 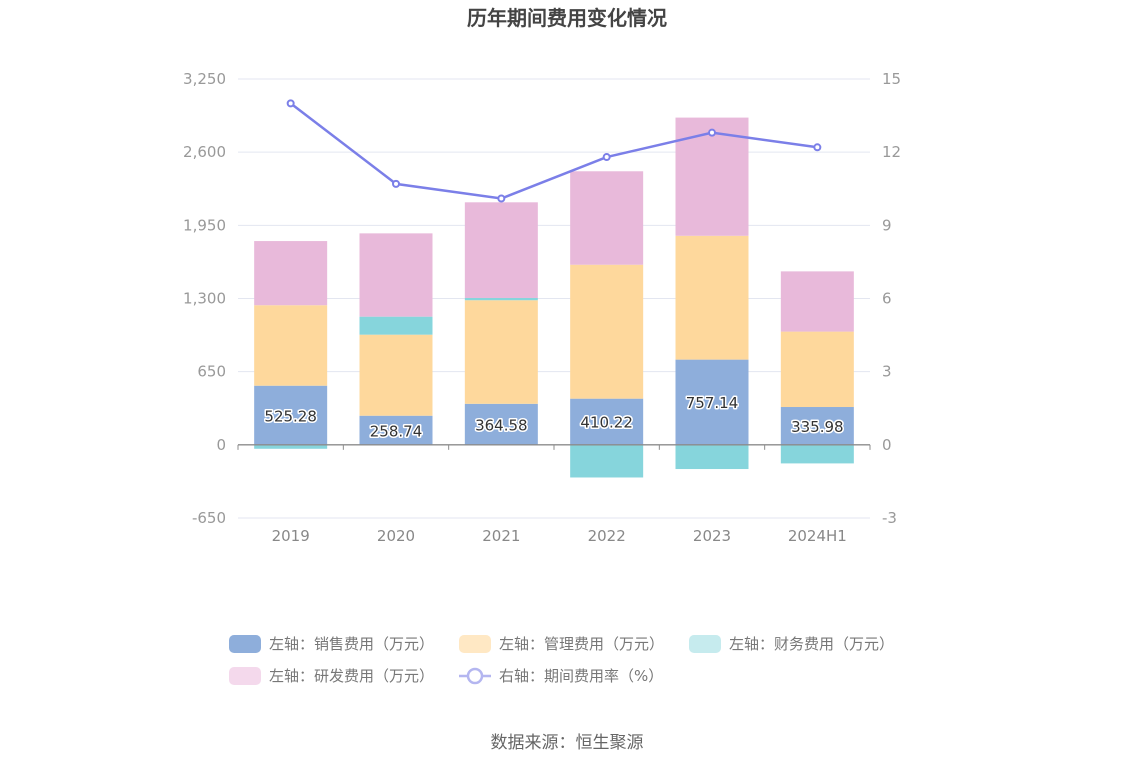 What do you see at coordinates (475, 676) in the screenshot?
I see `legend-point-swatch` at bounding box center [475, 676].